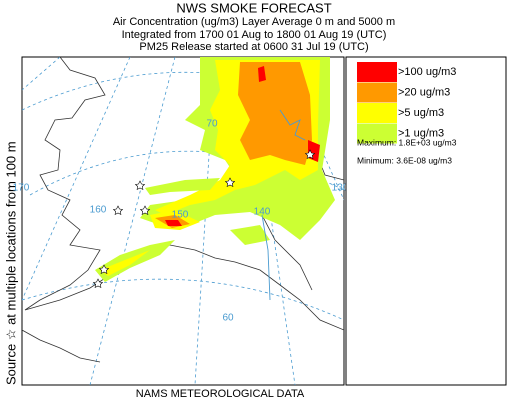 The height and width of the screenshot is (406, 509). Describe the element at coordinates (228, 318) in the screenshot. I see `graticule-label: 60` at that location.